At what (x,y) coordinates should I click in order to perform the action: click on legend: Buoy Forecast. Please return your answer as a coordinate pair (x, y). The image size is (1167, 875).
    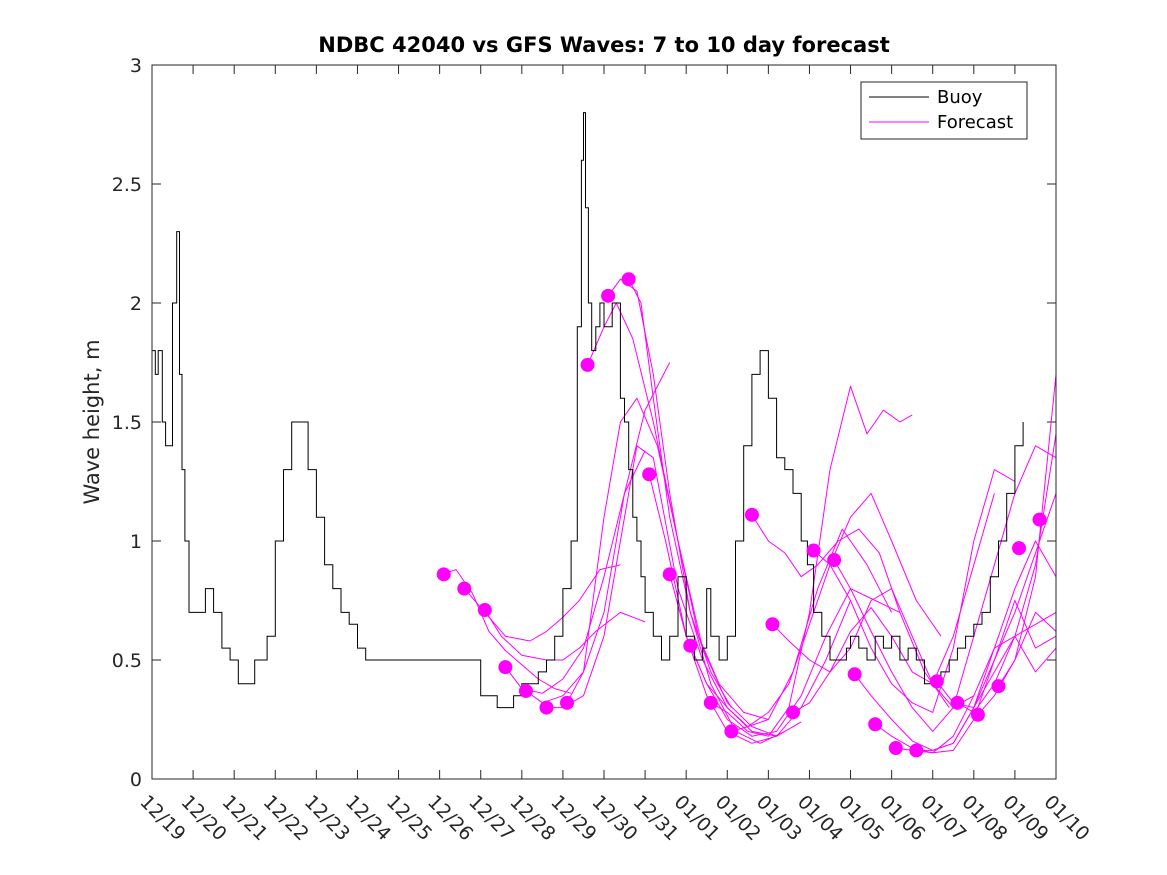
    Looking at the image, I should click on (944, 110).